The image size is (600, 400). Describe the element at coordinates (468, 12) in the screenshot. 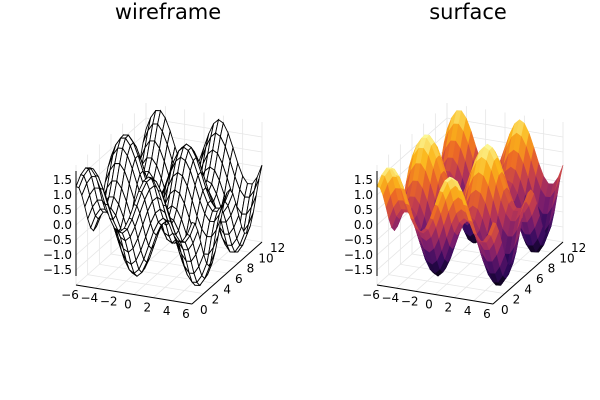

I see `surface-title: surface` at that location.